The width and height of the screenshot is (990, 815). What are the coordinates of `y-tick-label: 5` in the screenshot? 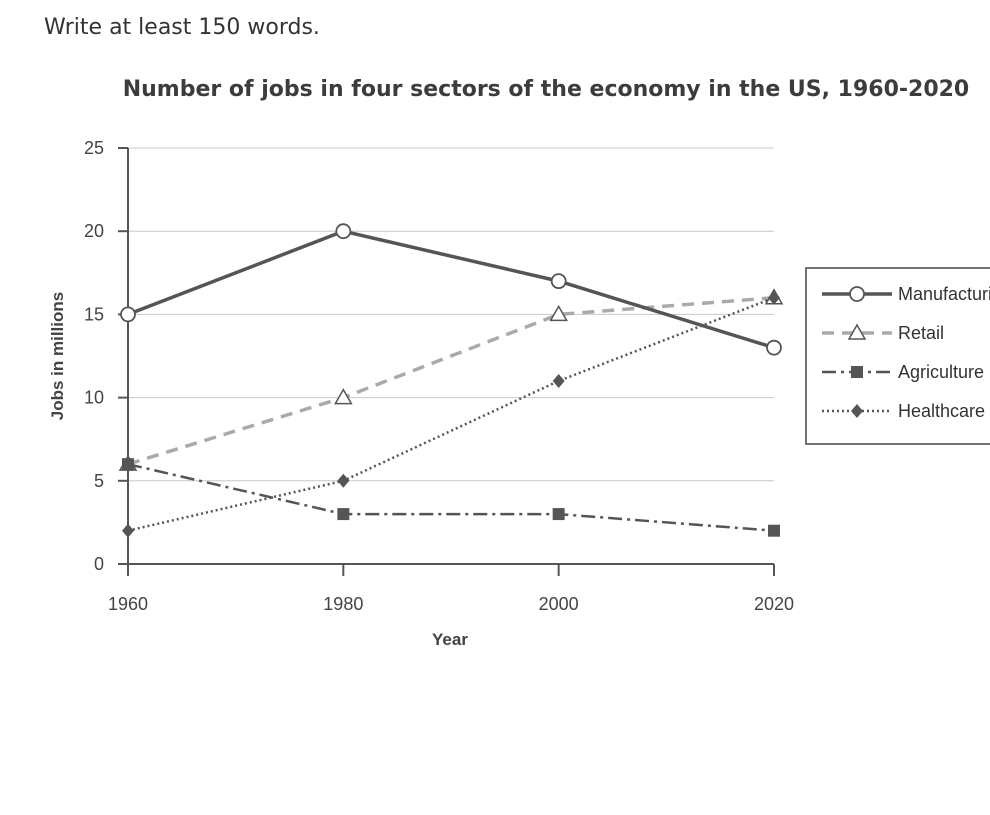 It's located at (99, 481).